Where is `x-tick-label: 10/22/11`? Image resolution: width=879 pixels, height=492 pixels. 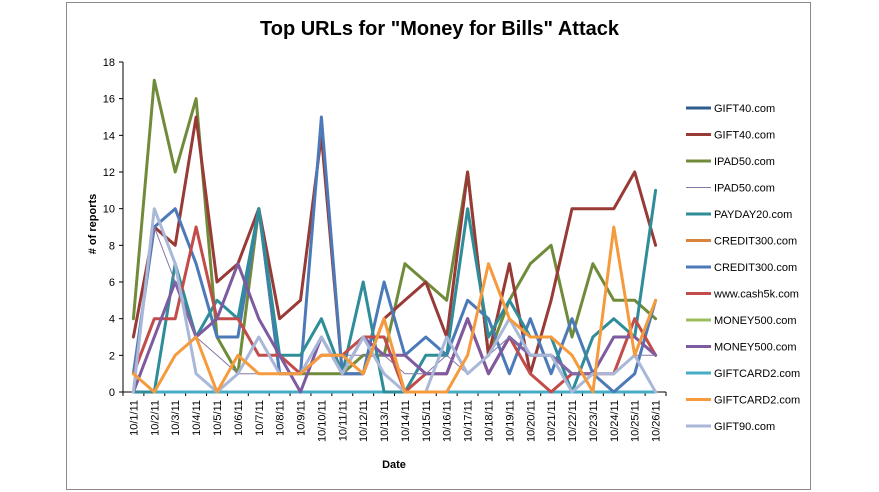
x-tick-label: 10/22/11 is located at coordinates (573, 421).